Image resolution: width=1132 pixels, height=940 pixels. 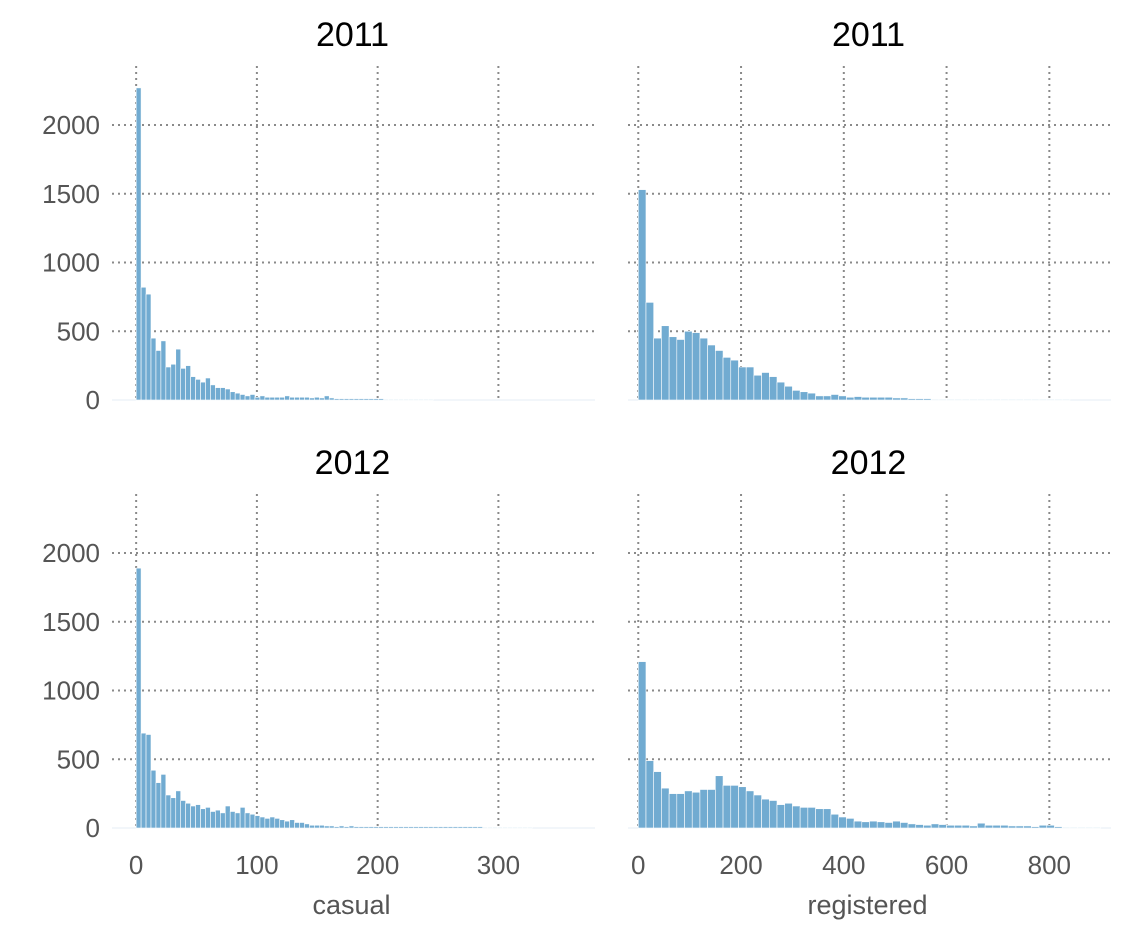 What do you see at coordinates (1049, 865) in the screenshot?
I see `x-tick-label: 800` at bounding box center [1049, 865].